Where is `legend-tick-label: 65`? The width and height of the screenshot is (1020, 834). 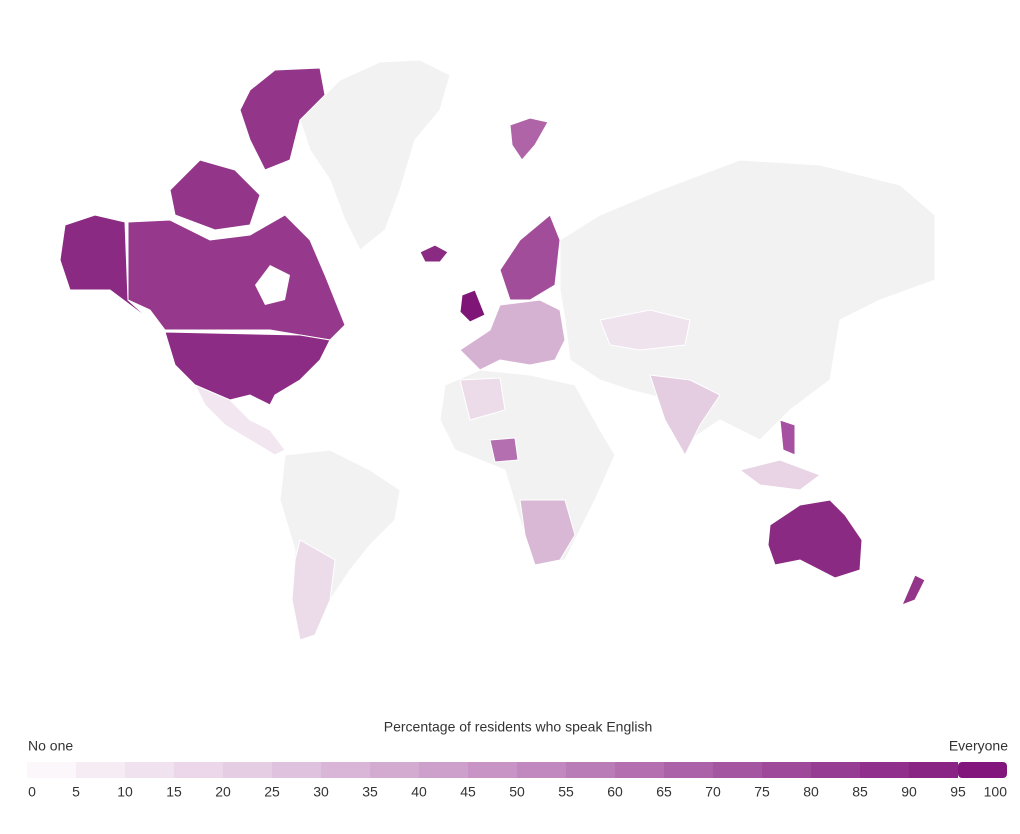 legend-tick-label: 65 is located at coordinates (664, 792).